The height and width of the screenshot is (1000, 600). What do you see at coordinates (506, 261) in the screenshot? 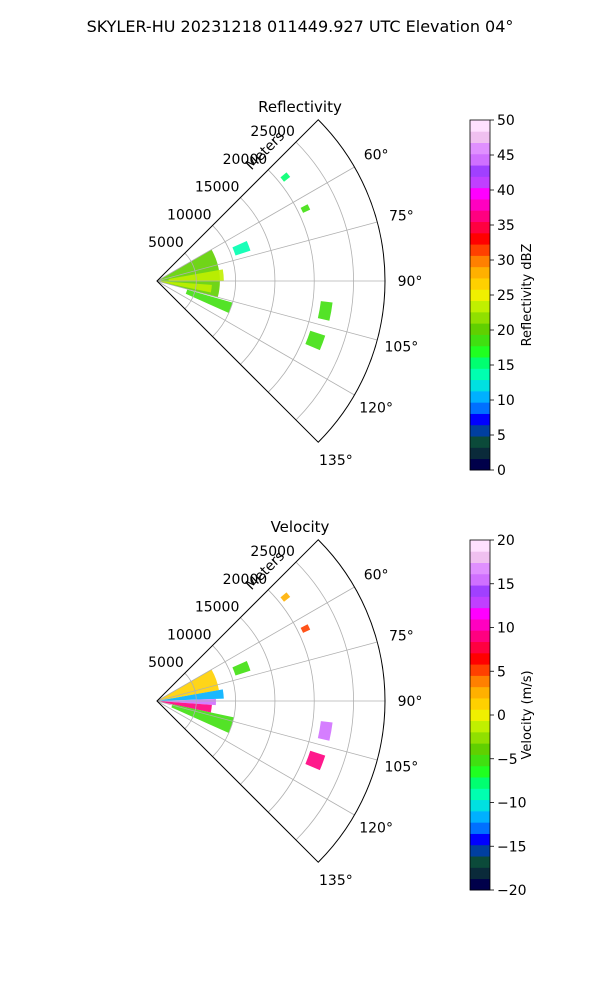
I see `colorbar-tick-label: 30` at bounding box center [506, 261].